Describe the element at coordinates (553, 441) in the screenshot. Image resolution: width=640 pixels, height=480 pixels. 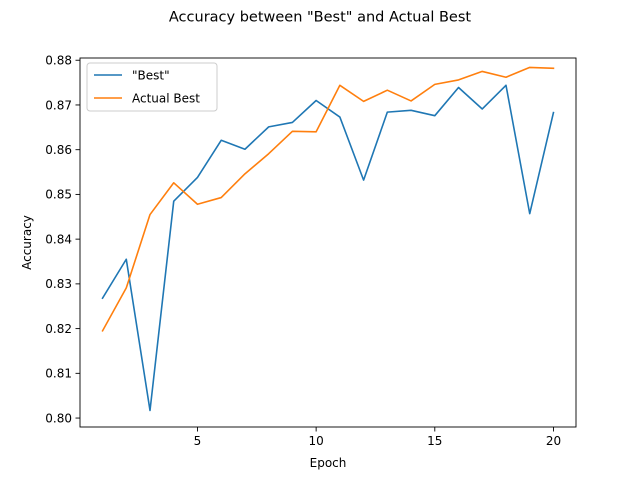
I see `x-tick-label-3: 20` at that location.